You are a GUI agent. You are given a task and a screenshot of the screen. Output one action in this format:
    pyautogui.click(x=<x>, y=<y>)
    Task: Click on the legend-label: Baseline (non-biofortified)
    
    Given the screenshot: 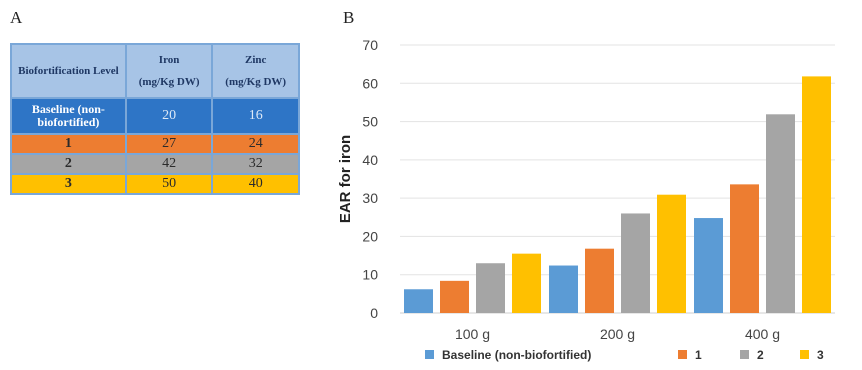 What is the action you would take?
    pyautogui.click(x=516, y=355)
    